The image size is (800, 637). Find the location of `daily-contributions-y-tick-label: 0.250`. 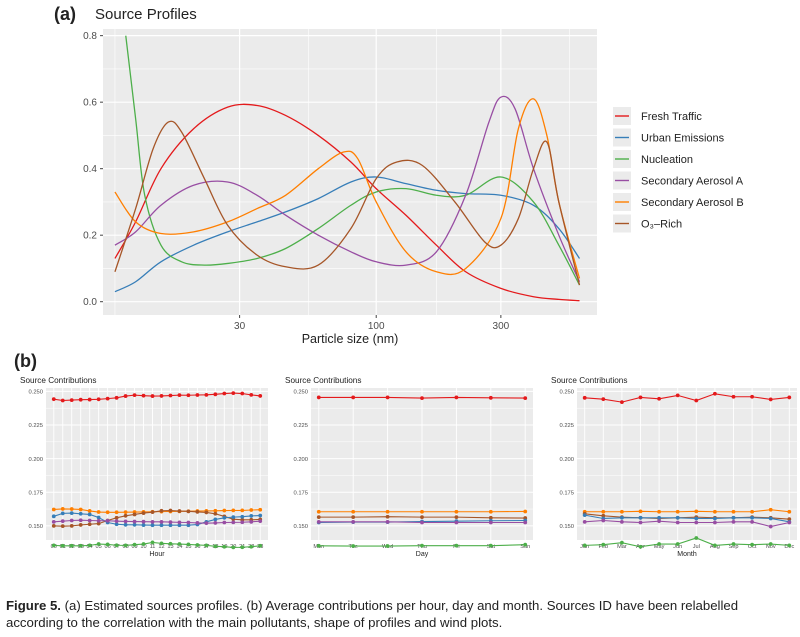

daily-contributions-y-tick-label: 0.250 is located at coordinates (300, 393).